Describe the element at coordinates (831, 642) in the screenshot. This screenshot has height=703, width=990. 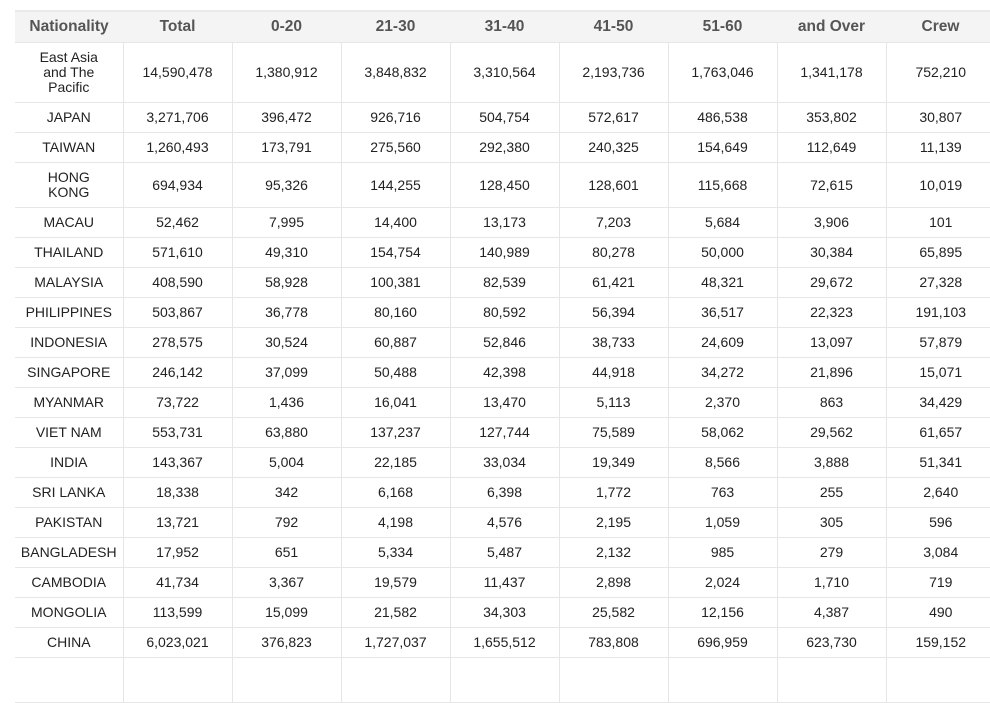
I see `value-cell: 623,730` at that location.